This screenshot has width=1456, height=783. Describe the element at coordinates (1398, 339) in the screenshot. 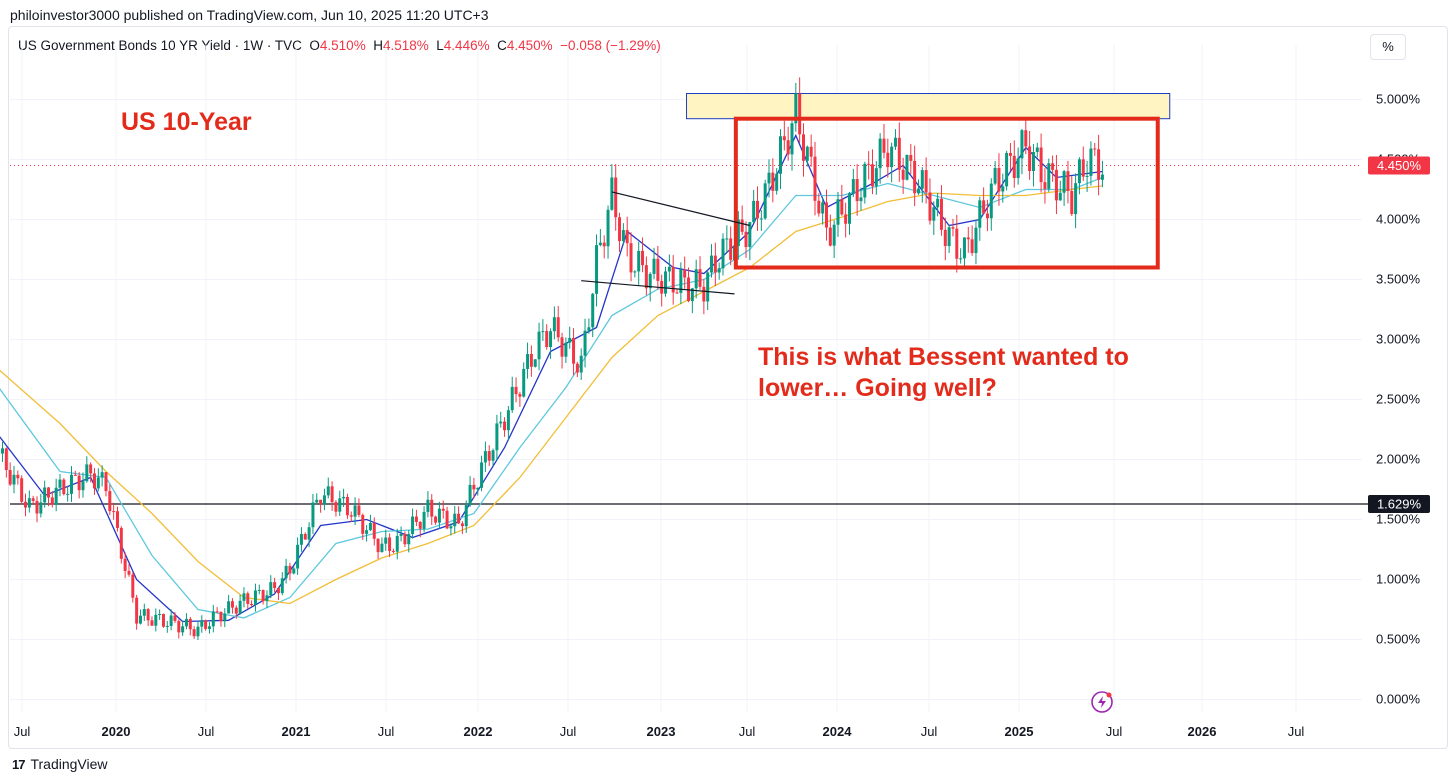

I see `y-tick-label: 3.000%` at that location.